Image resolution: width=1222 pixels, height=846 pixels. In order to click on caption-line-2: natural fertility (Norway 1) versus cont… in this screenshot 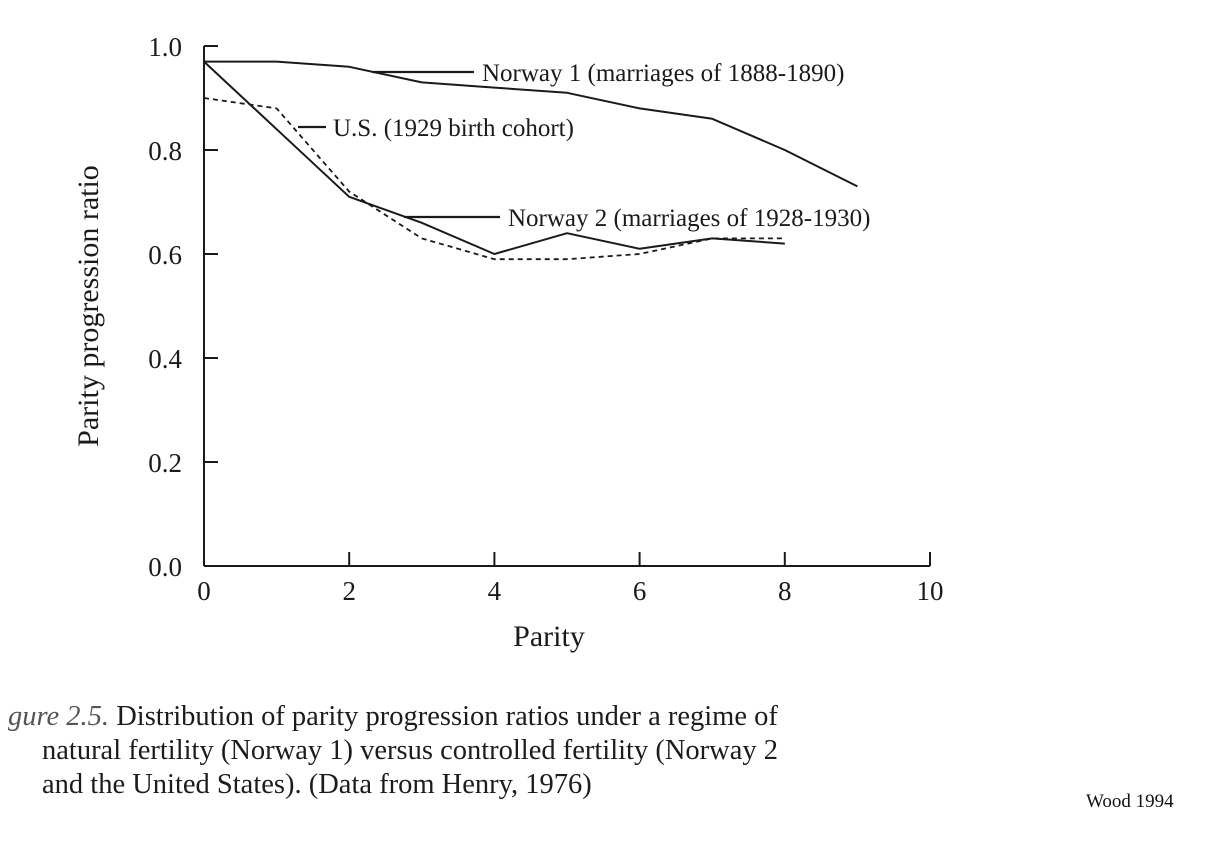, I will do `click(410, 750)`.